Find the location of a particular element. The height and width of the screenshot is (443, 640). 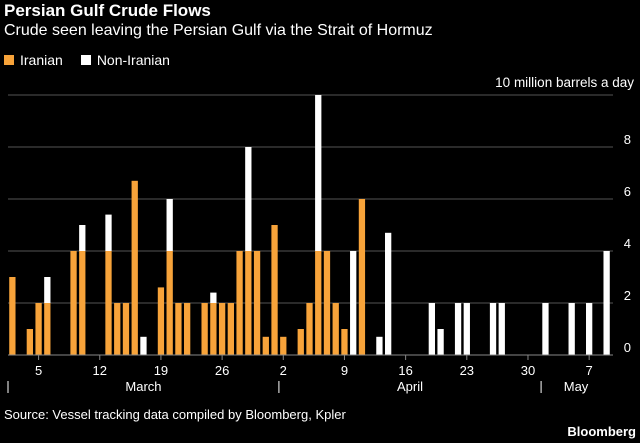

x-tick-label: 9 is located at coordinates (344, 370).